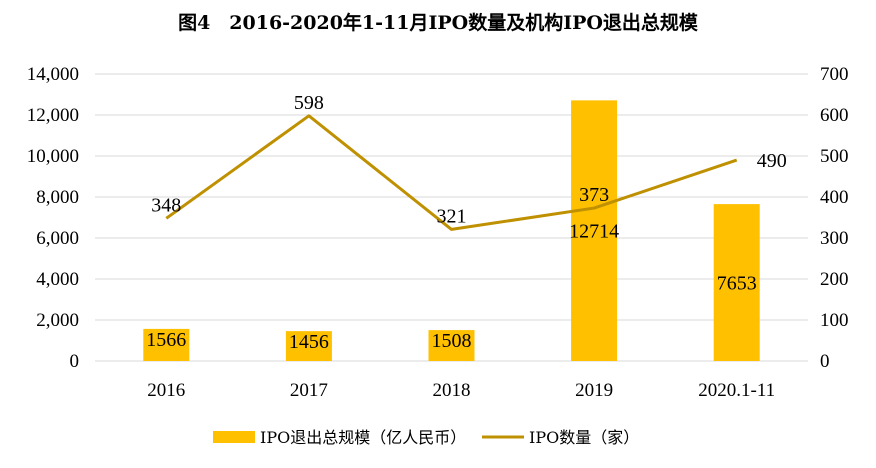 The width and height of the screenshot is (876, 468). I want to click on line-data-label: 348, so click(166, 205).